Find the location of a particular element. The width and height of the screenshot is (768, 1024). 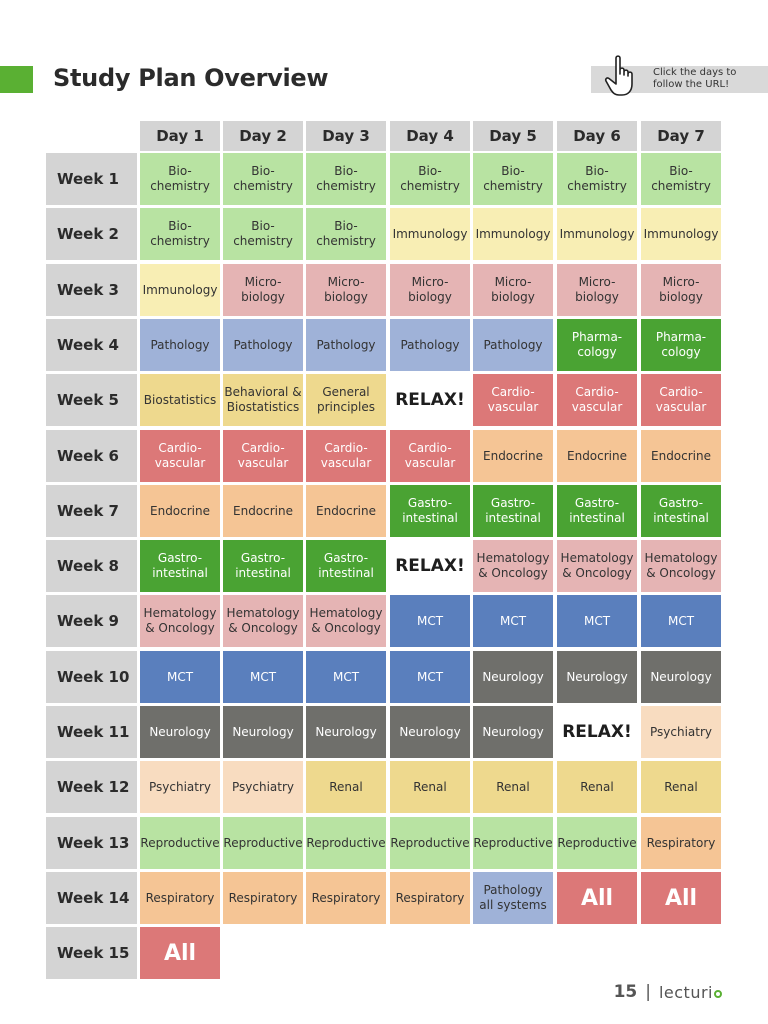

day-header-link: Day 7 is located at coordinates (681, 136).